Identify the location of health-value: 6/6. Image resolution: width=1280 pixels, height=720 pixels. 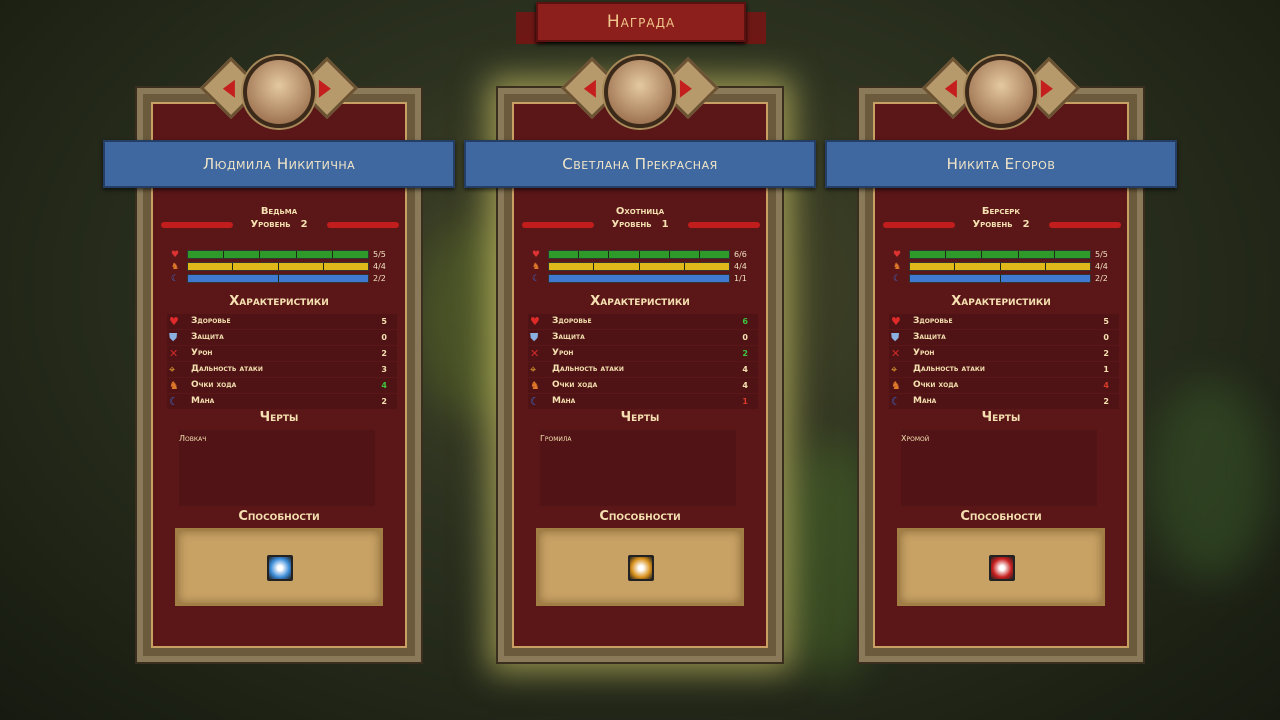
(740, 254).